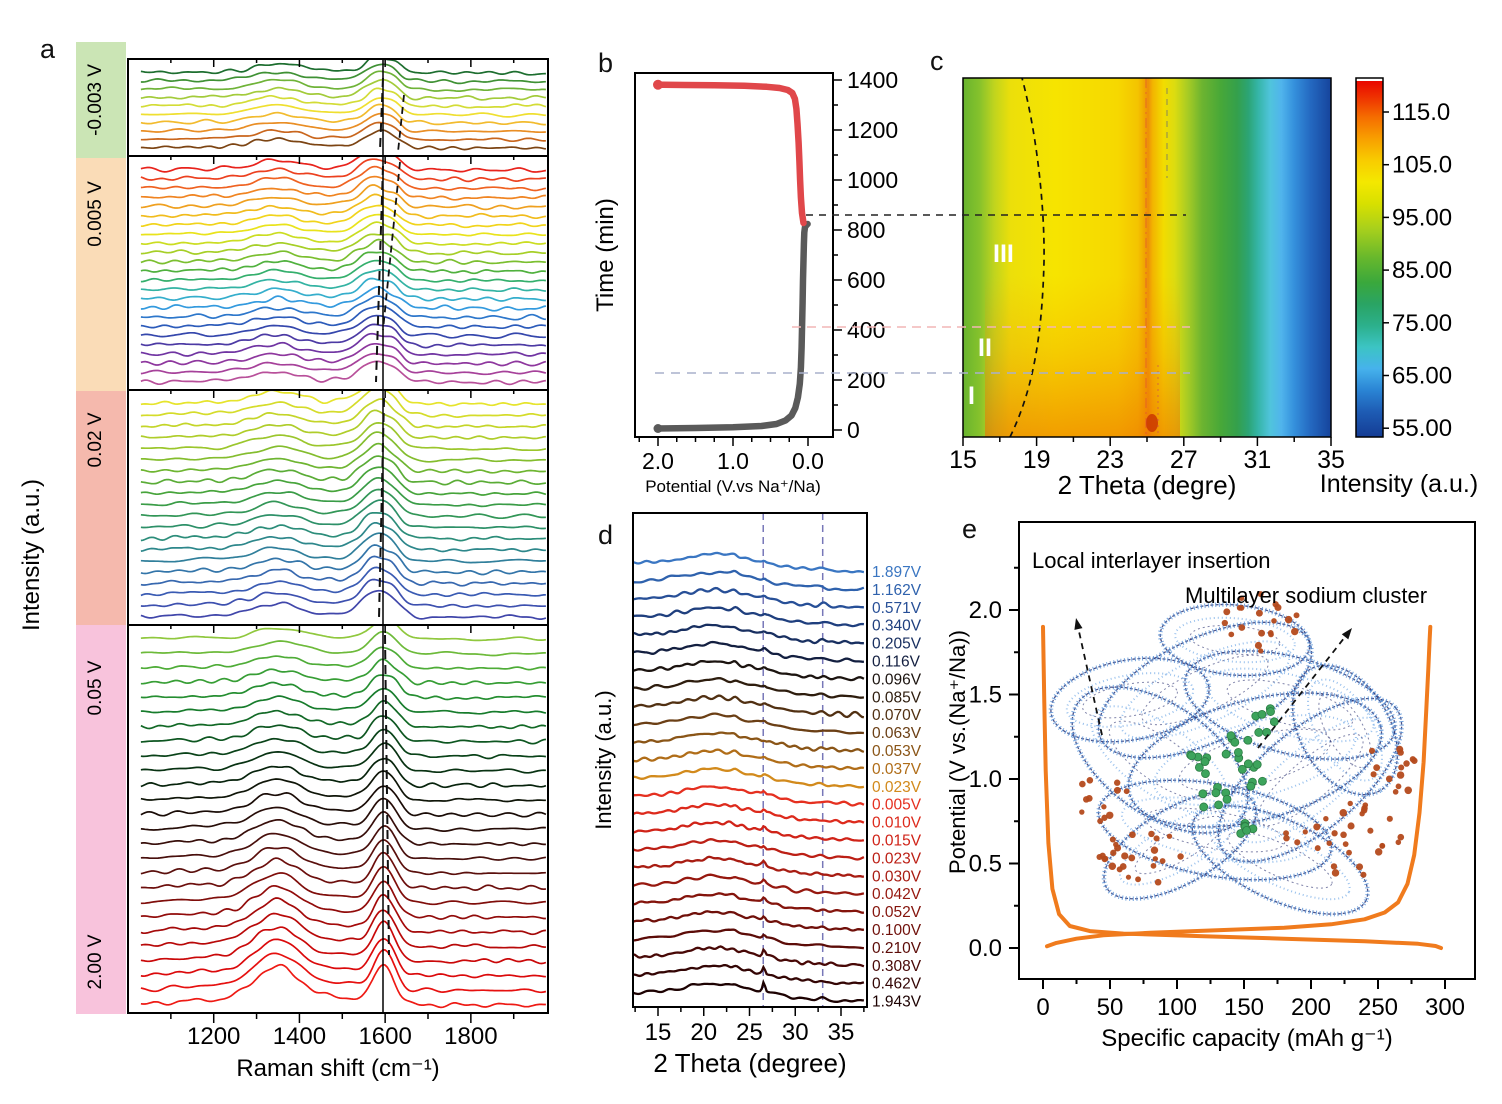 Image resolution: width=1502 pixels, height=1104 pixels. I want to click on heatmap-hot-spot, so click(1152, 423).